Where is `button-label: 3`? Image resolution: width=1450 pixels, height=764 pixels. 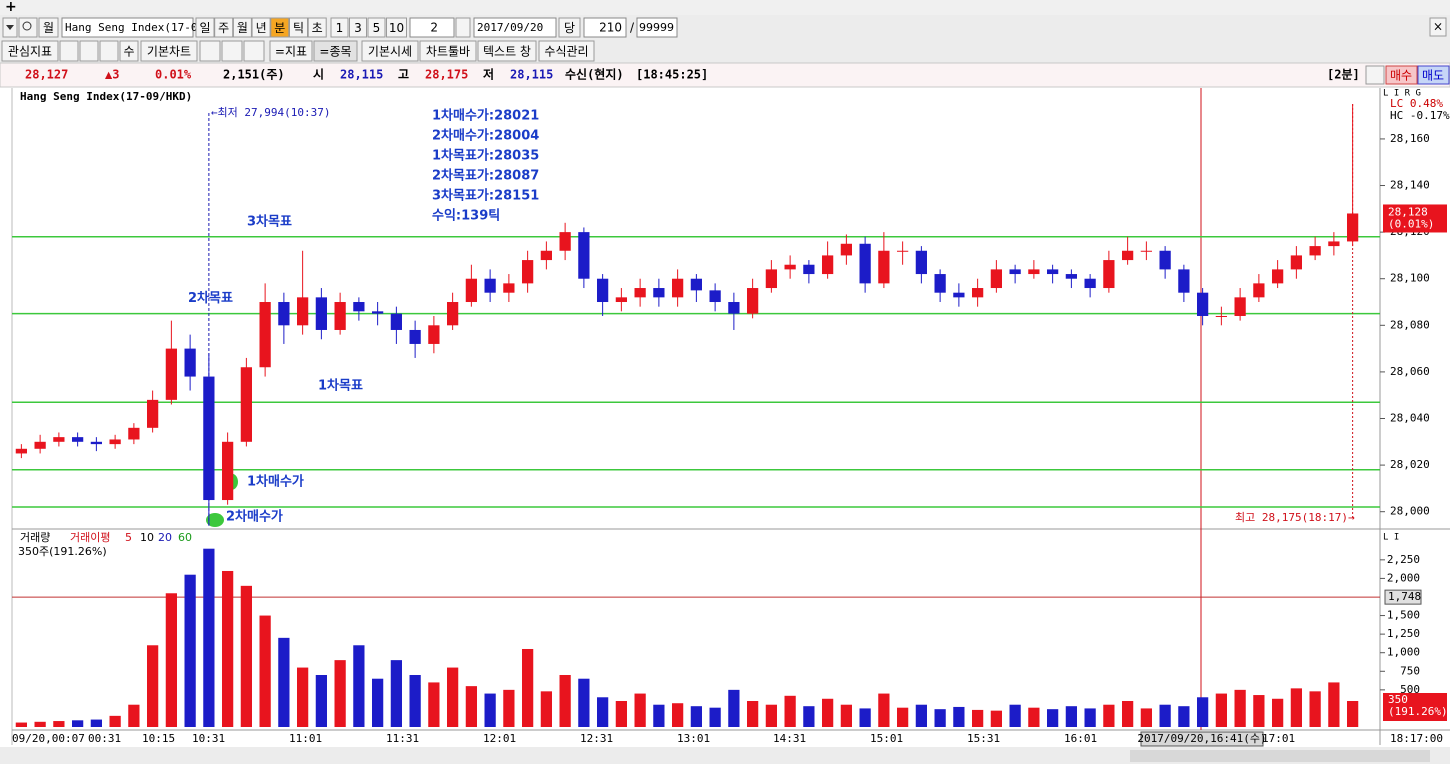
button-label: 3 is located at coordinates (358, 28).